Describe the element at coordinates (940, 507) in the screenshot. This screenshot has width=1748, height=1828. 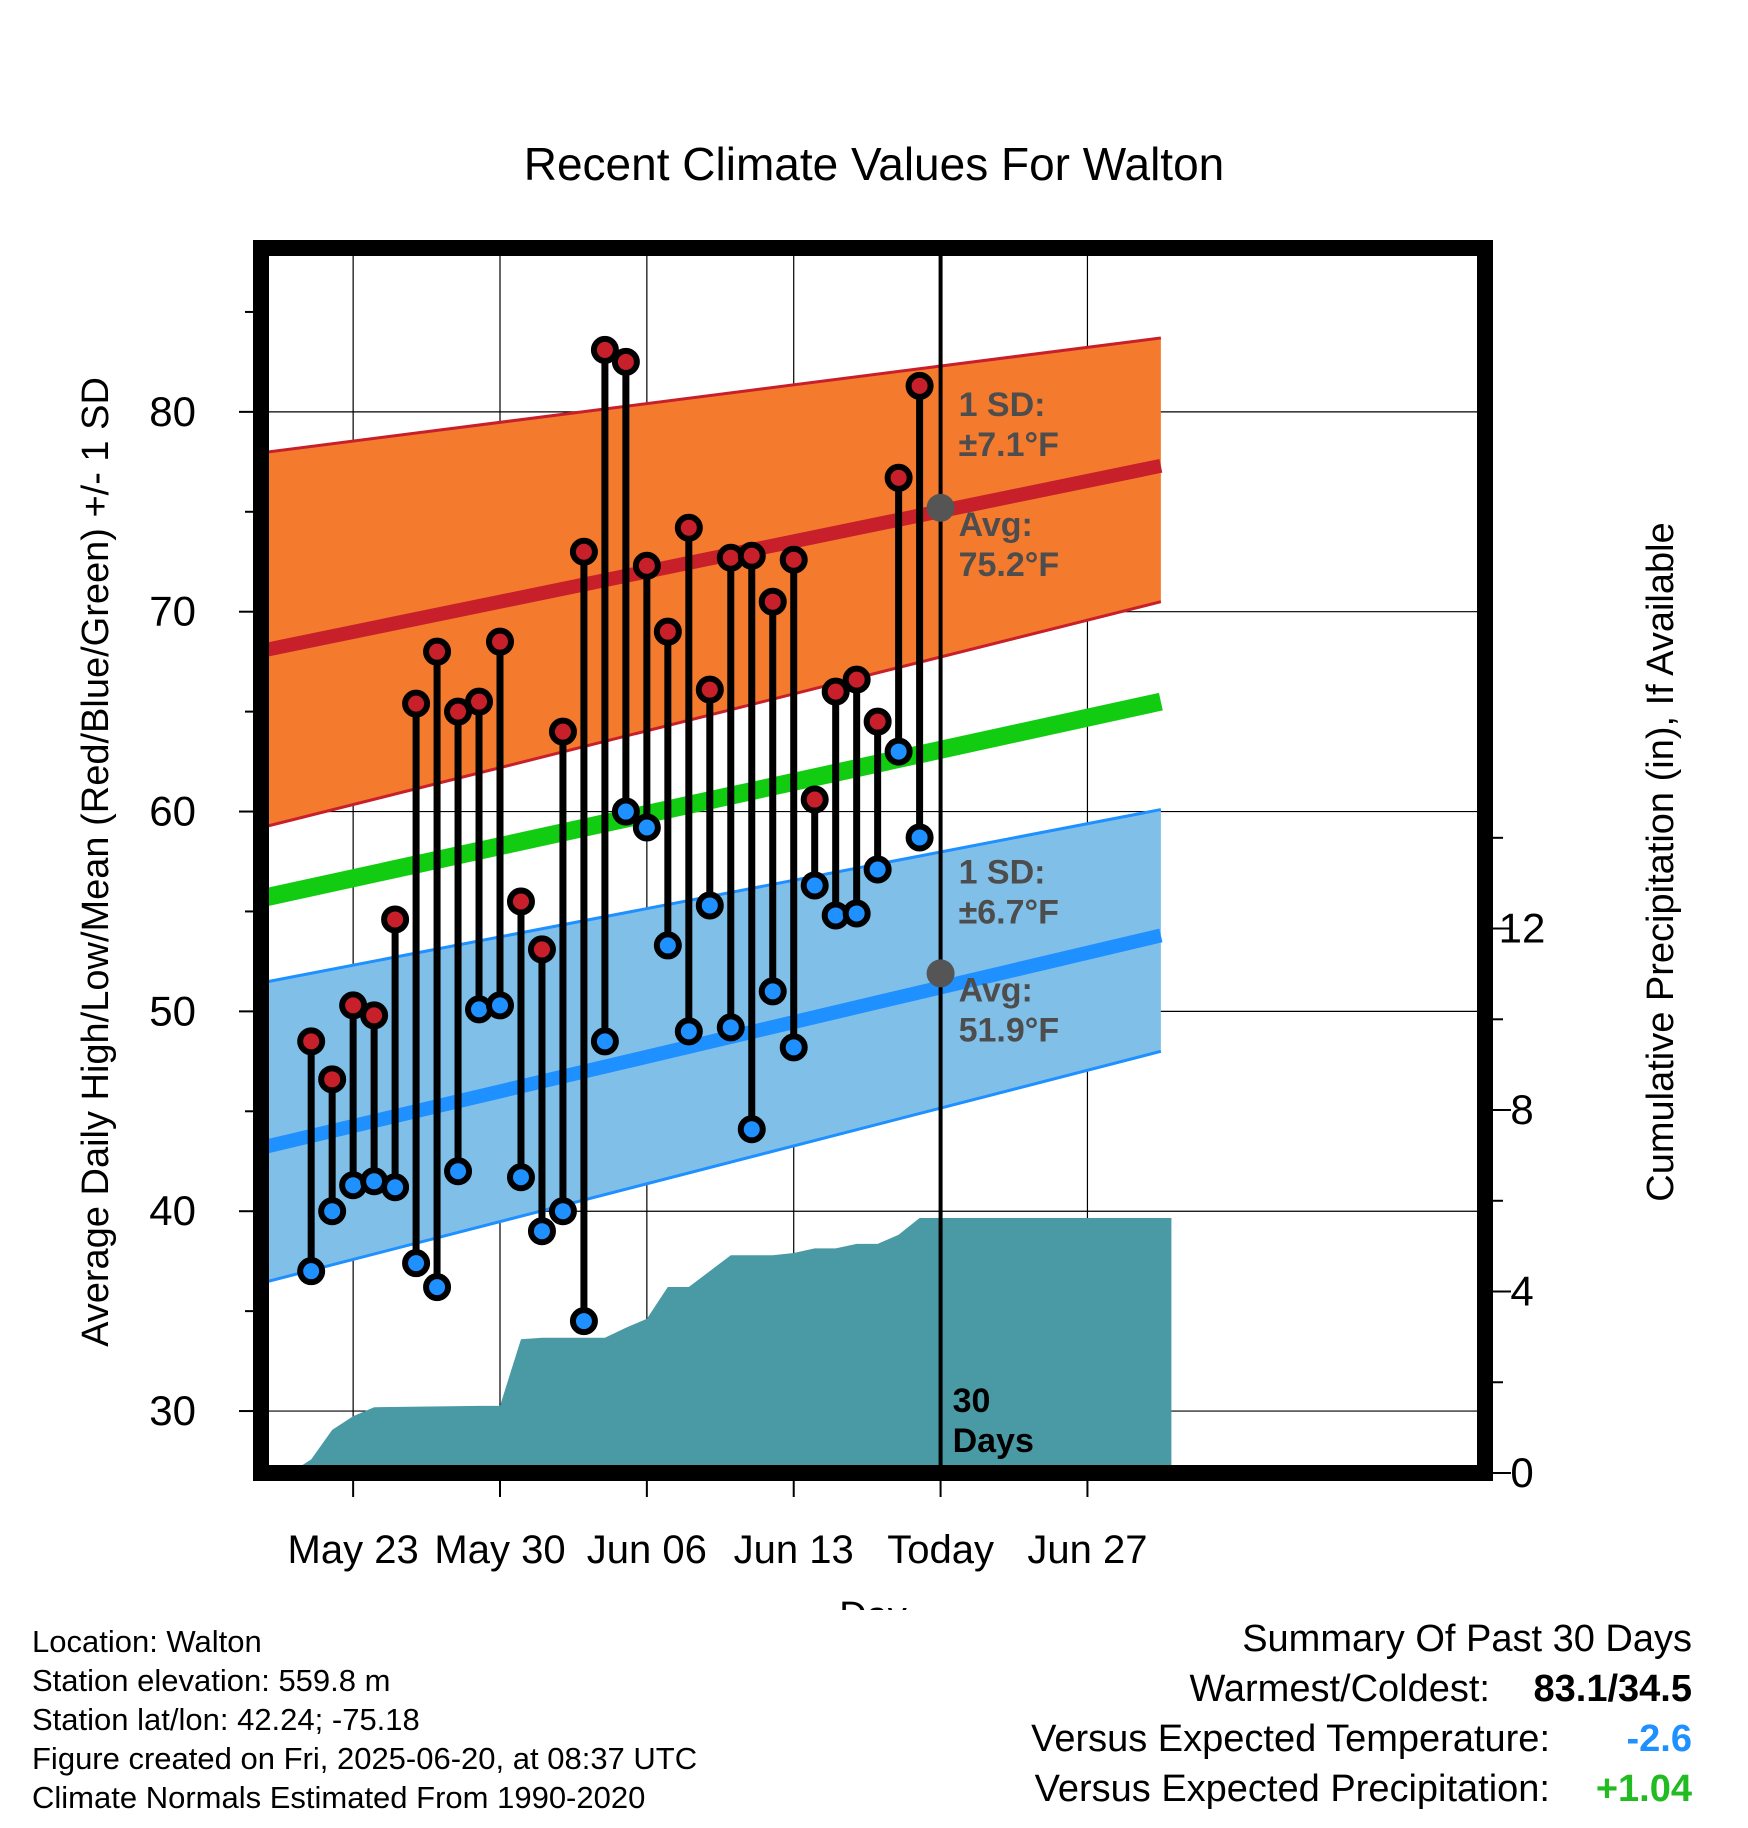
I see `high-avg-marker` at that location.